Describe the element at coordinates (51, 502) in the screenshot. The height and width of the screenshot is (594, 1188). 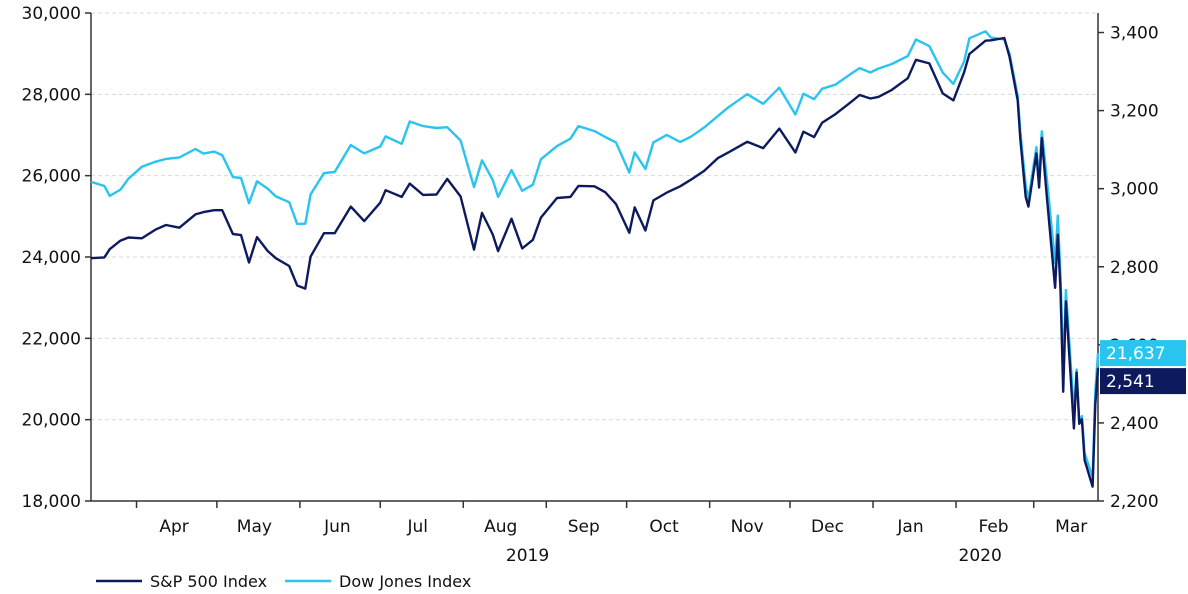
I see `left-axis-tick-label: 18,000` at that location.